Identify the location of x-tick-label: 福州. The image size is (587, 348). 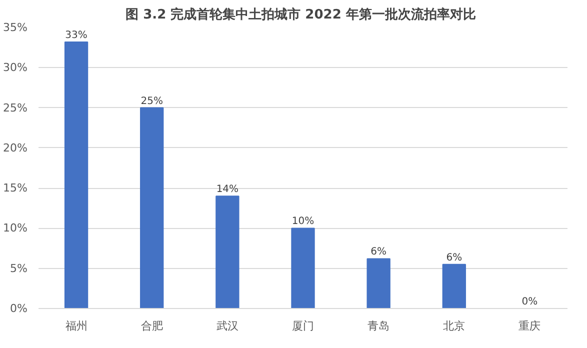
(76, 326).